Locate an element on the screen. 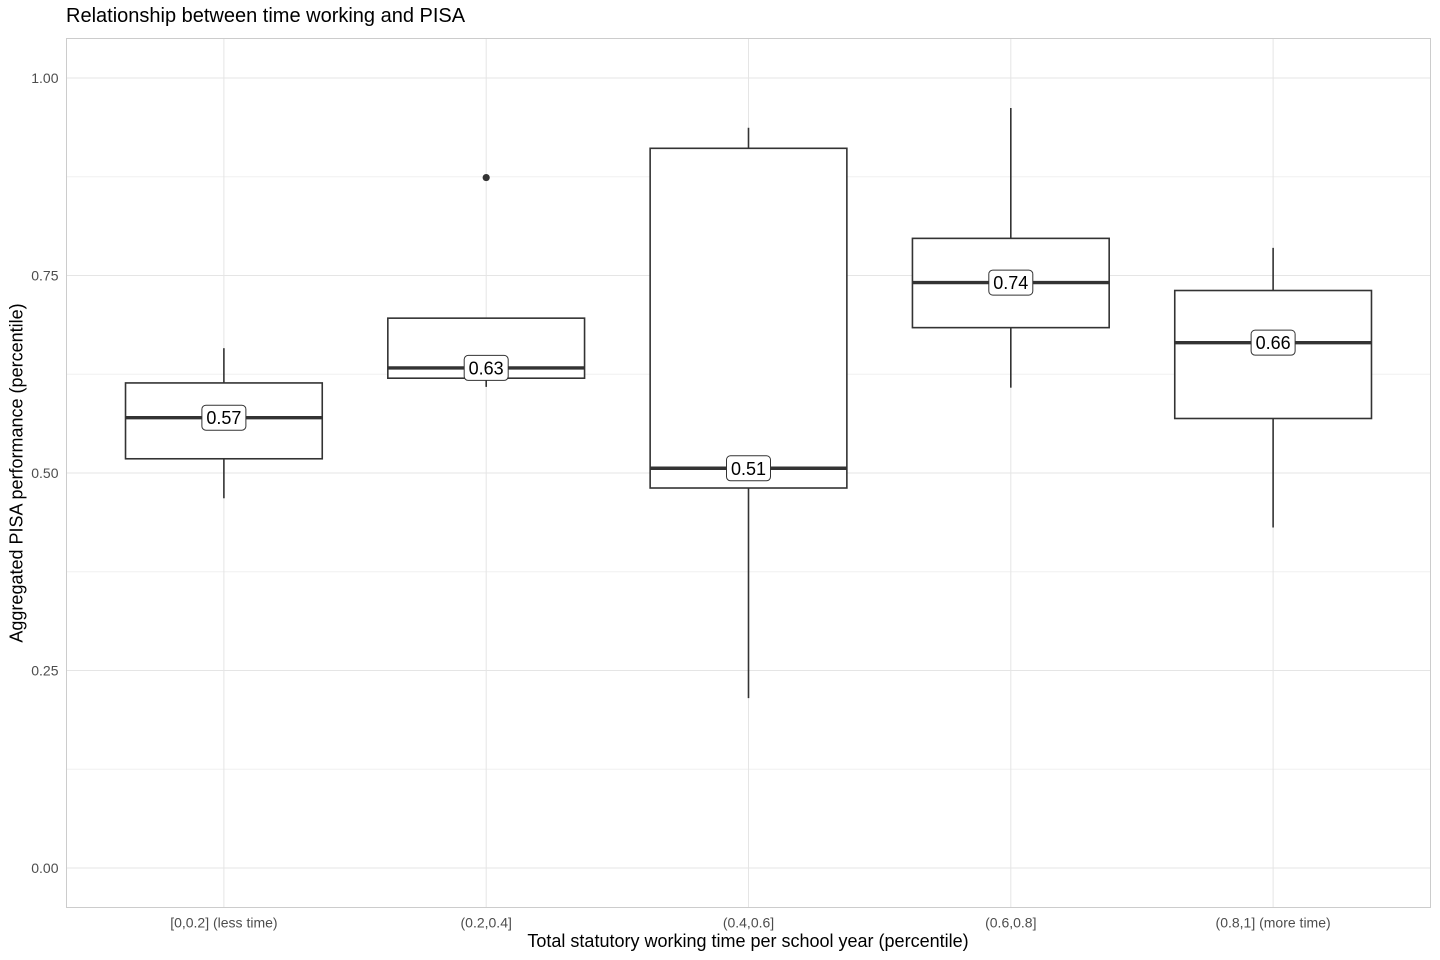 This screenshot has height=960, width=1440. median-label: 0.57 is located at coordinates (223, 418).